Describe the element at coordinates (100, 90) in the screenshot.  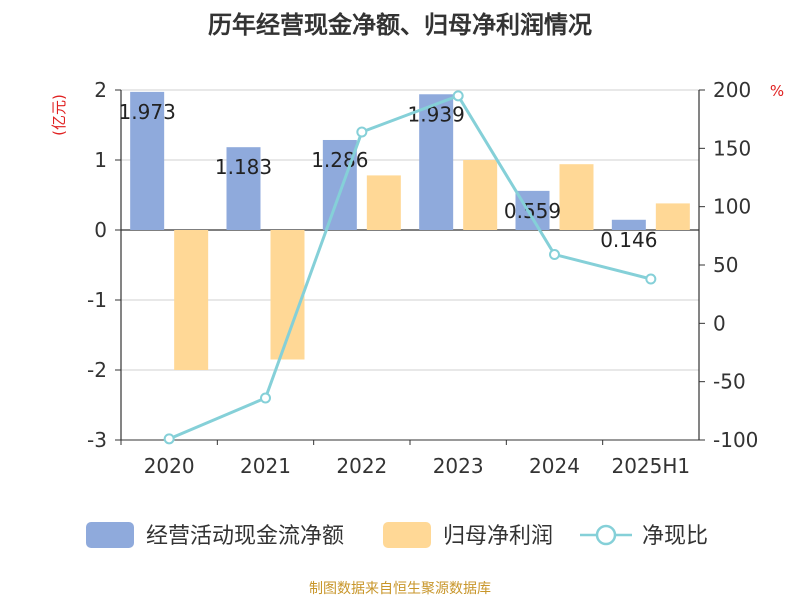
I see `left-tick-label: 2` at that location.